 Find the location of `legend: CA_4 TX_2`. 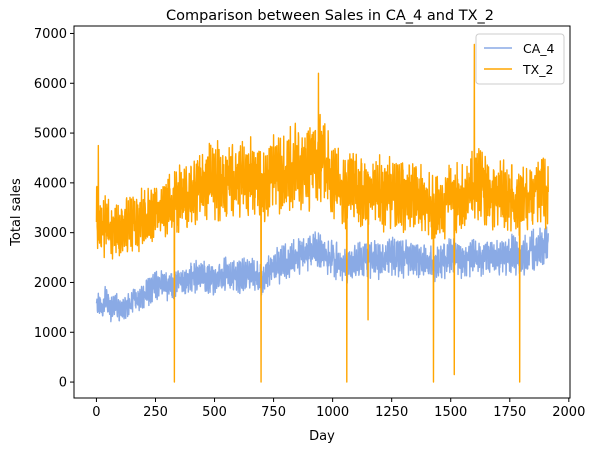

legend: CA_4 TX_2 is located at coordinates (520, 59).